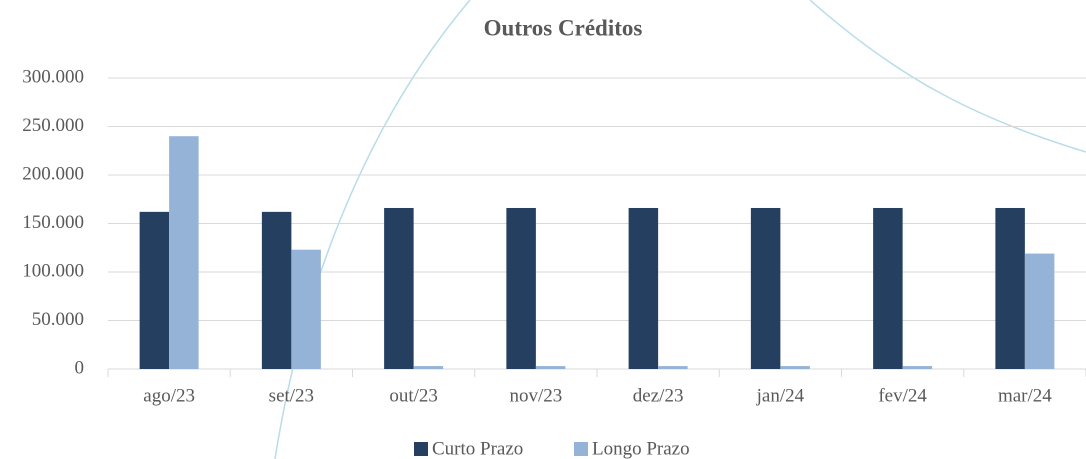 The width and height of the screenshot is (1086, 459). What do you see at coordinates (658, 395) in the screenshot?
I see `x-tick-label: dez/23` at bounding box center [658, 395].